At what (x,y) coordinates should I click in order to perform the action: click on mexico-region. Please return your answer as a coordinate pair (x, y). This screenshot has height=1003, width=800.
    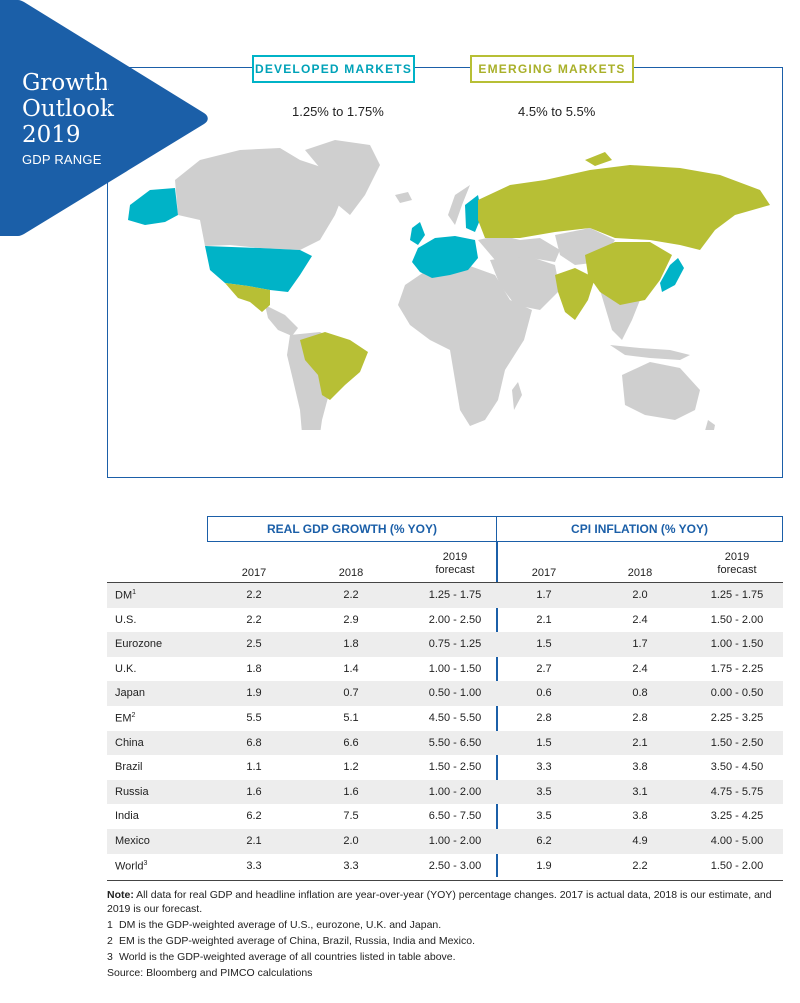
    Looking at the image, I should click on (247, 297).